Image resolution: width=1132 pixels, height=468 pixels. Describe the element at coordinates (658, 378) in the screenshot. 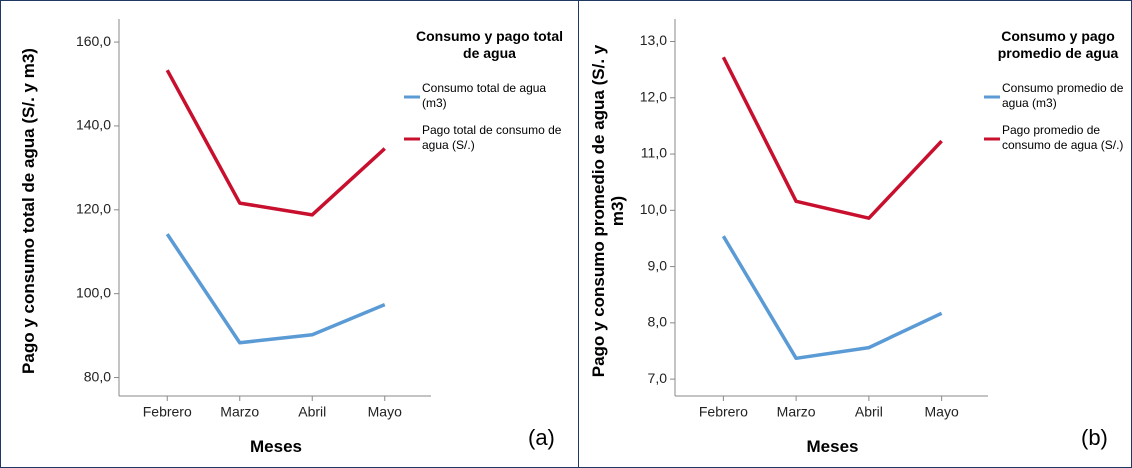

I see `y-tick-label: 7,0` at that location.